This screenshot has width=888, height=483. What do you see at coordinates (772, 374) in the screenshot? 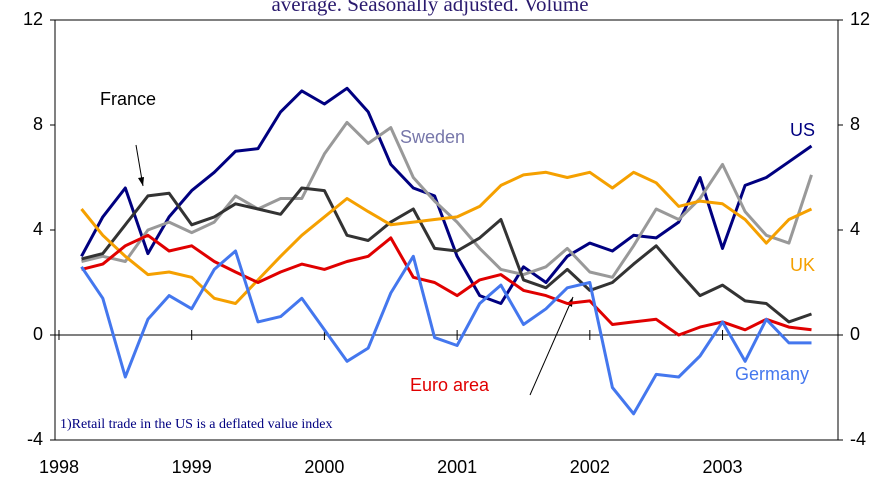
I see `series-label: Germany` at bounding box center [772, 374].